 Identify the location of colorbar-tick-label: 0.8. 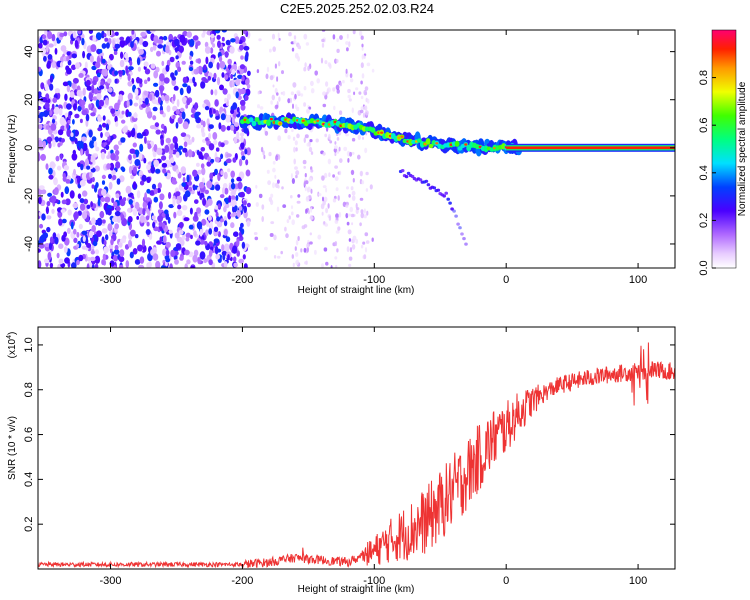
(704, 77).